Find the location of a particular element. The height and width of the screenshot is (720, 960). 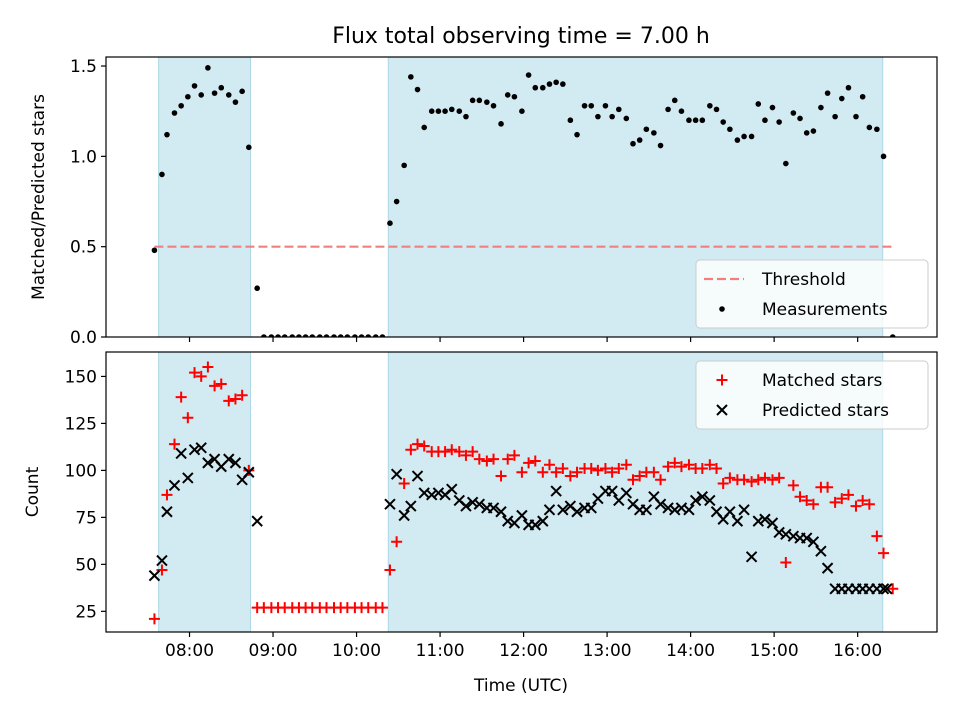

ratio-shaded-interval is located at coordinates (204, 197).